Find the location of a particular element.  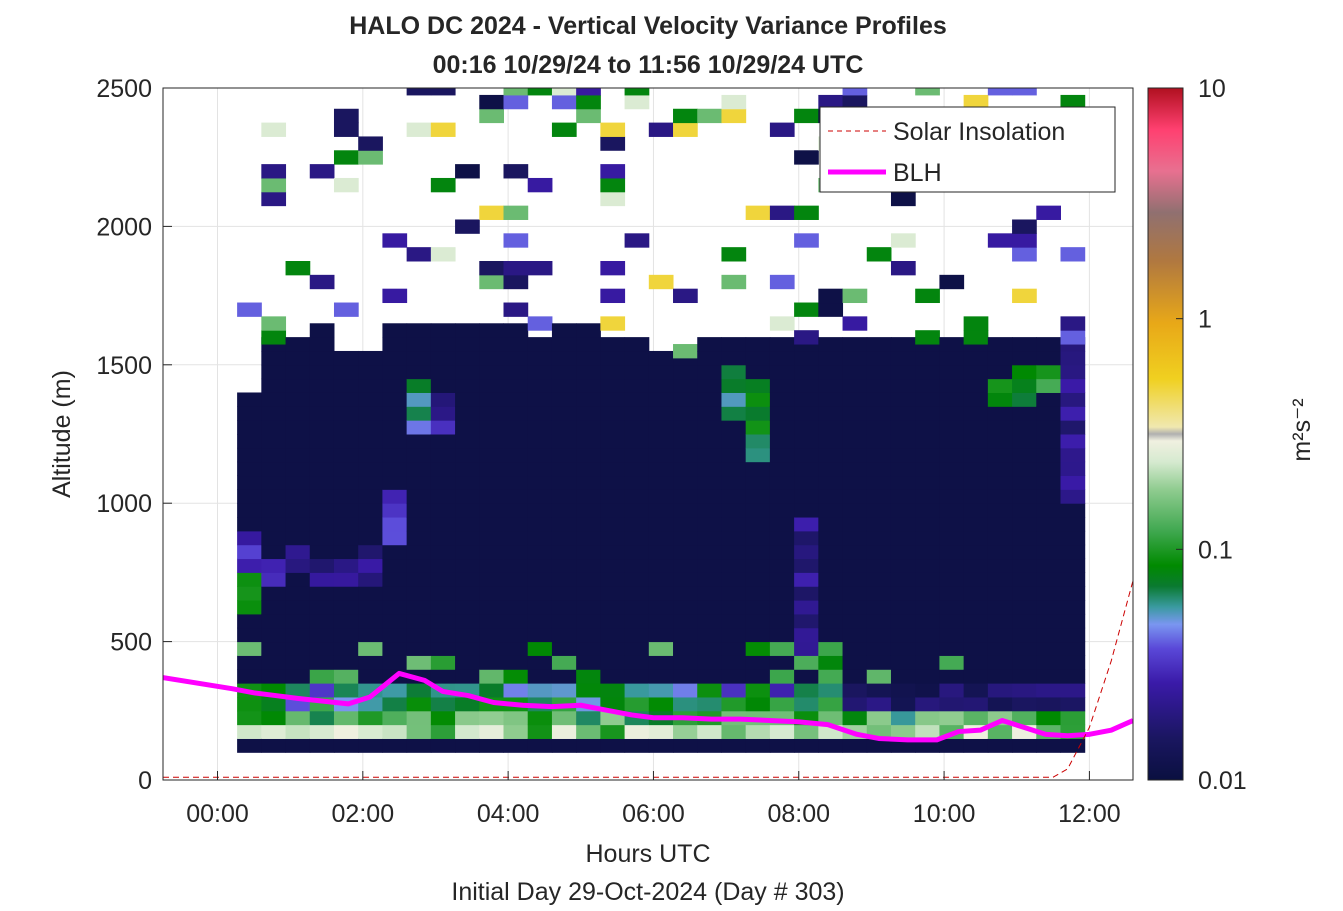

colorbar is located at coordinates (1165, 434).